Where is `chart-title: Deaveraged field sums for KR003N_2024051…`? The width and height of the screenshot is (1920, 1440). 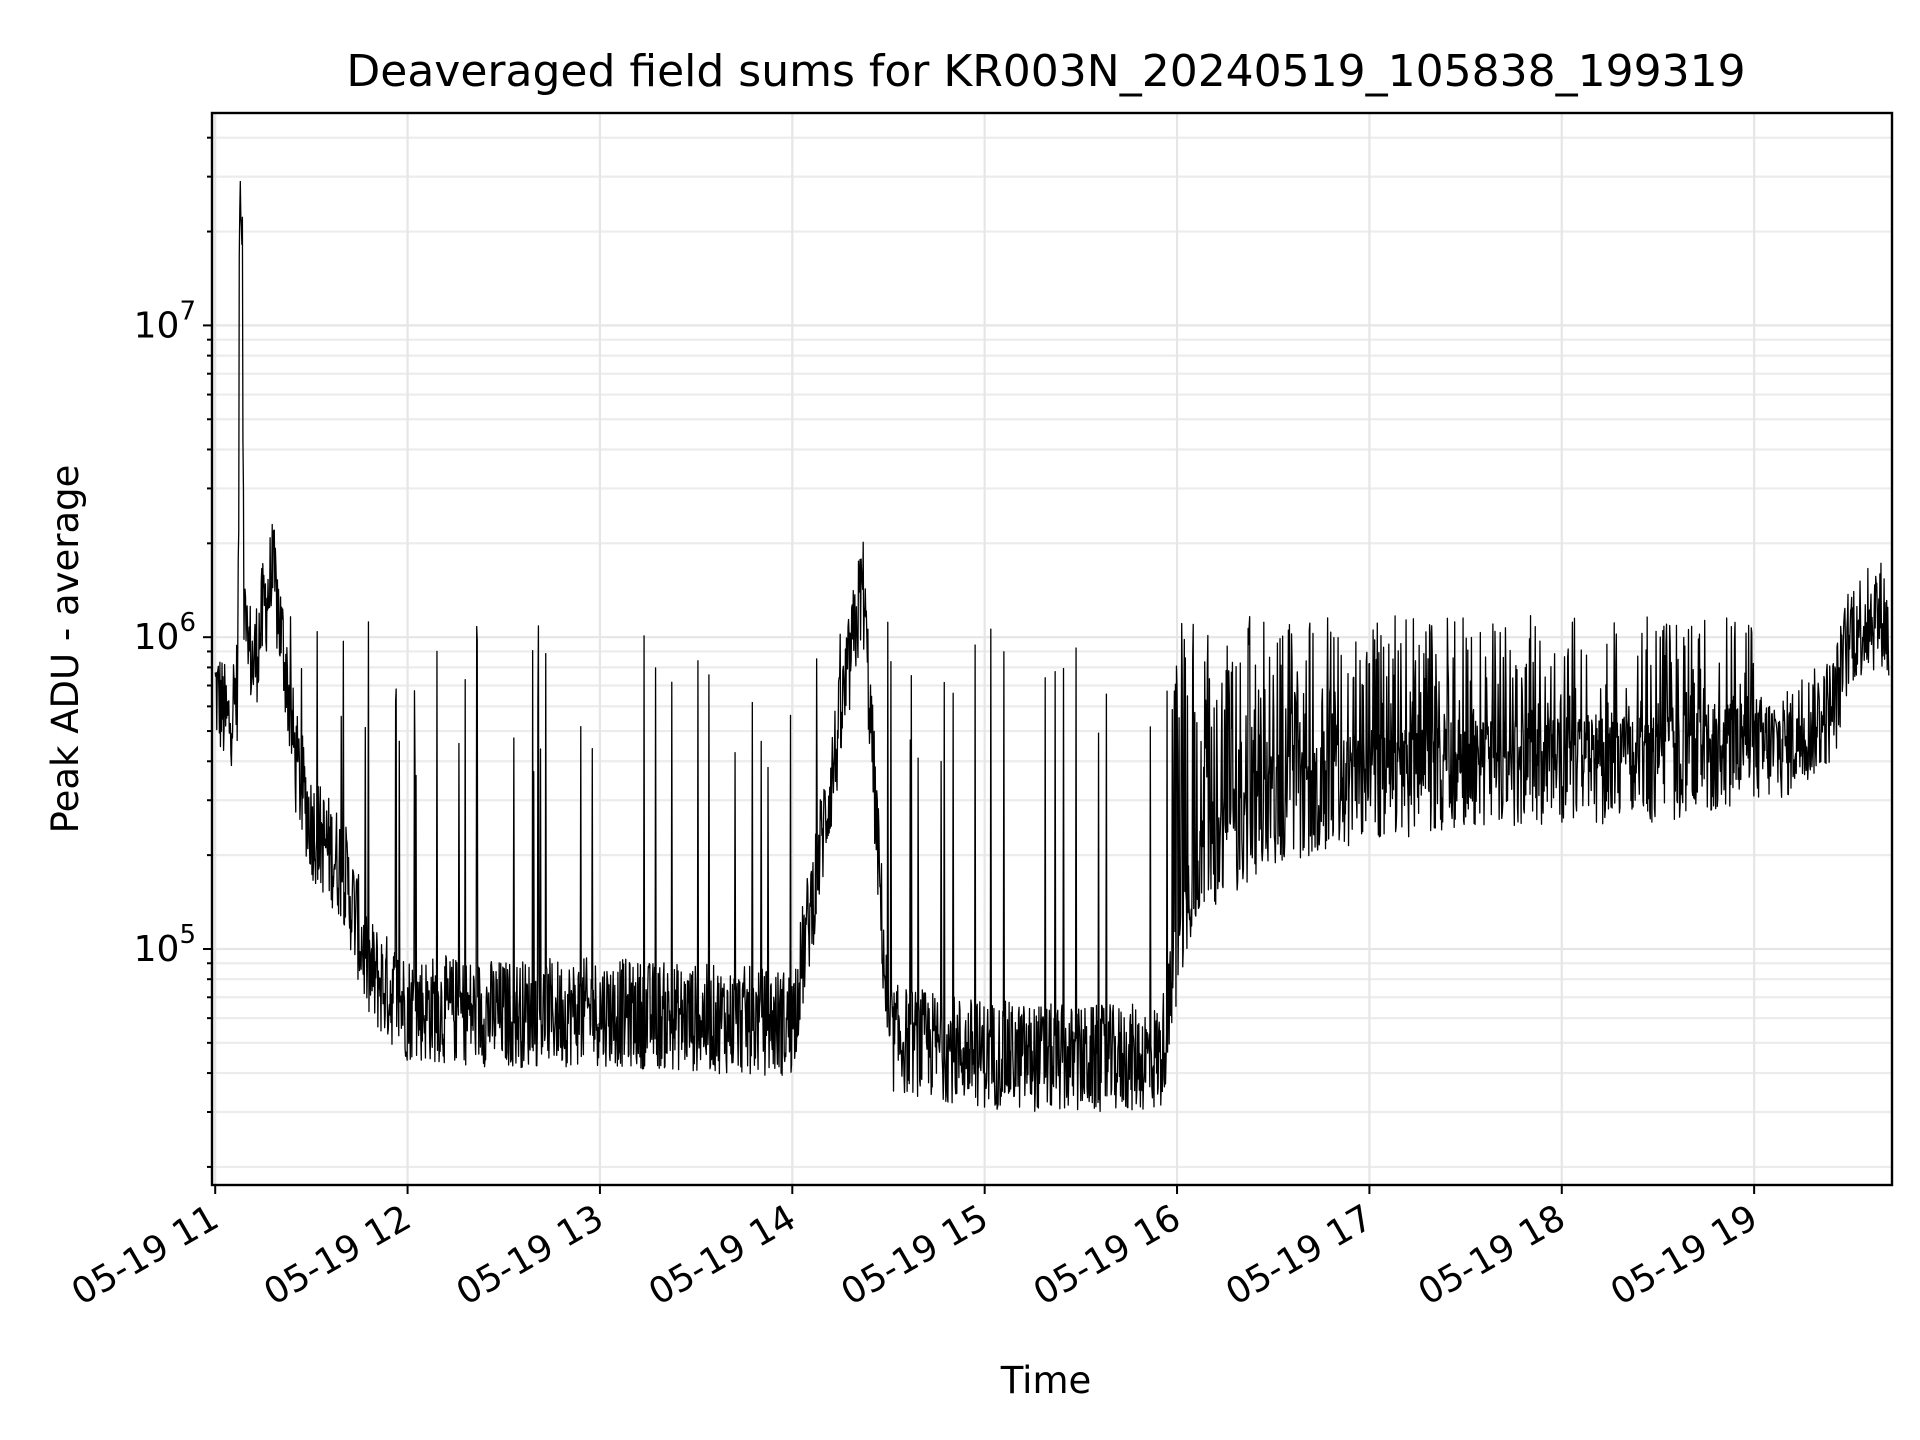
chart-title: Deaveraged field sums for KR003N_2024051… is located at coordinates (1045, 71).